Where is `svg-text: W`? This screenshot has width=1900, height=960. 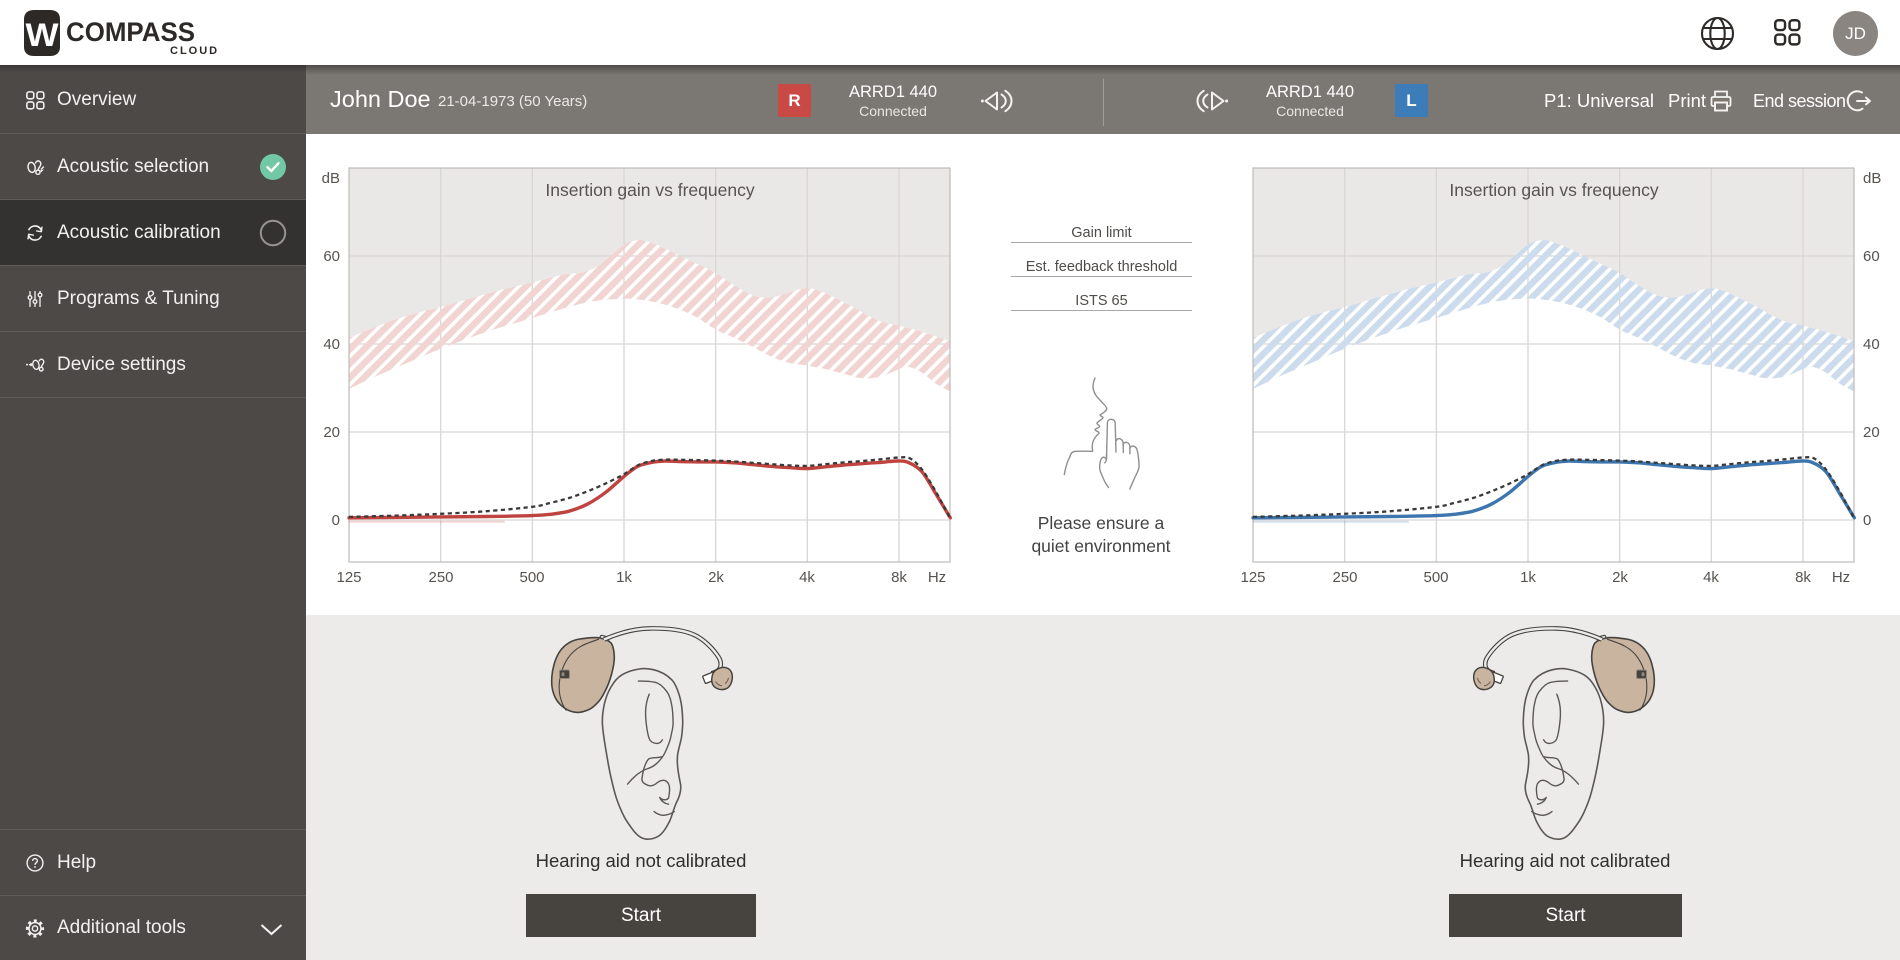
svg-text: W is located at coordinates (43, 35).